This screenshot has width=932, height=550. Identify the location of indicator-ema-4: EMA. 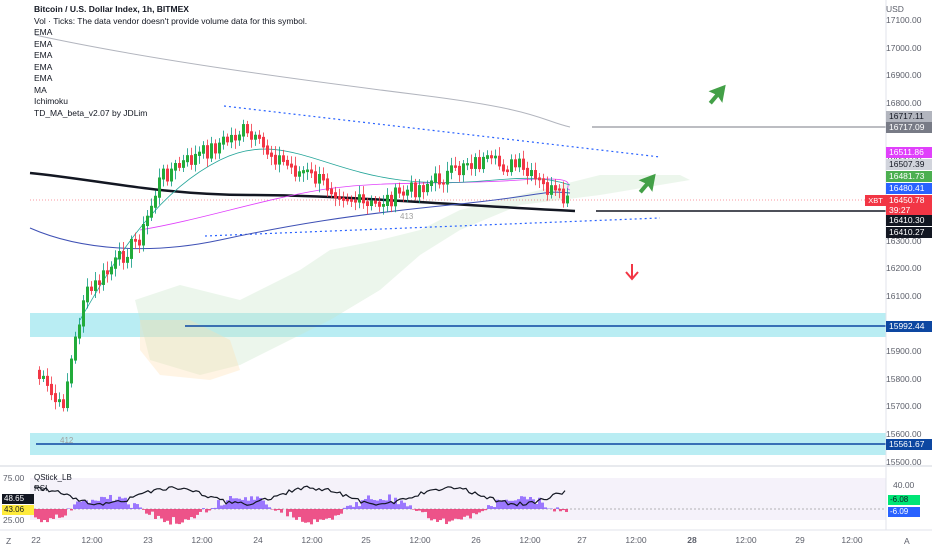
(43, 66).